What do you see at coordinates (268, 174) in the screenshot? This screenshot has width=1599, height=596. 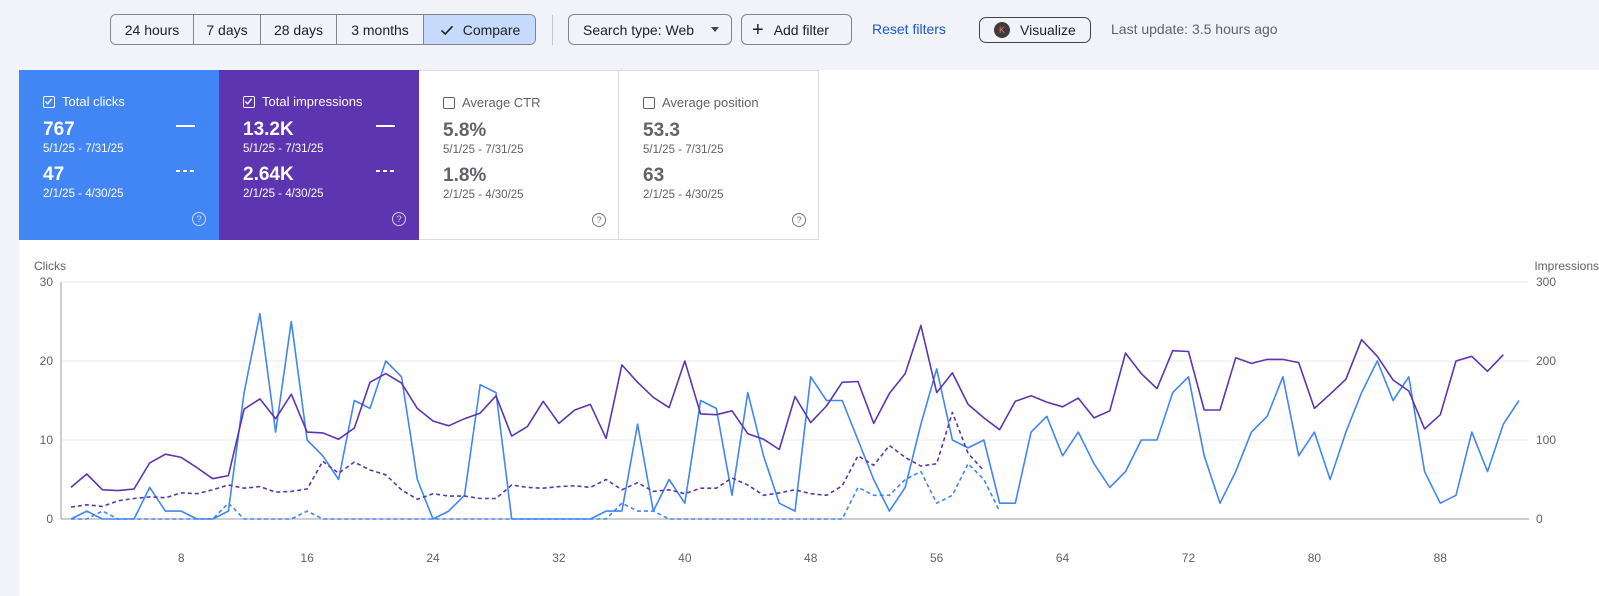 I see `metric-value-previous: 2.64K` at bounding box center [268, 174].